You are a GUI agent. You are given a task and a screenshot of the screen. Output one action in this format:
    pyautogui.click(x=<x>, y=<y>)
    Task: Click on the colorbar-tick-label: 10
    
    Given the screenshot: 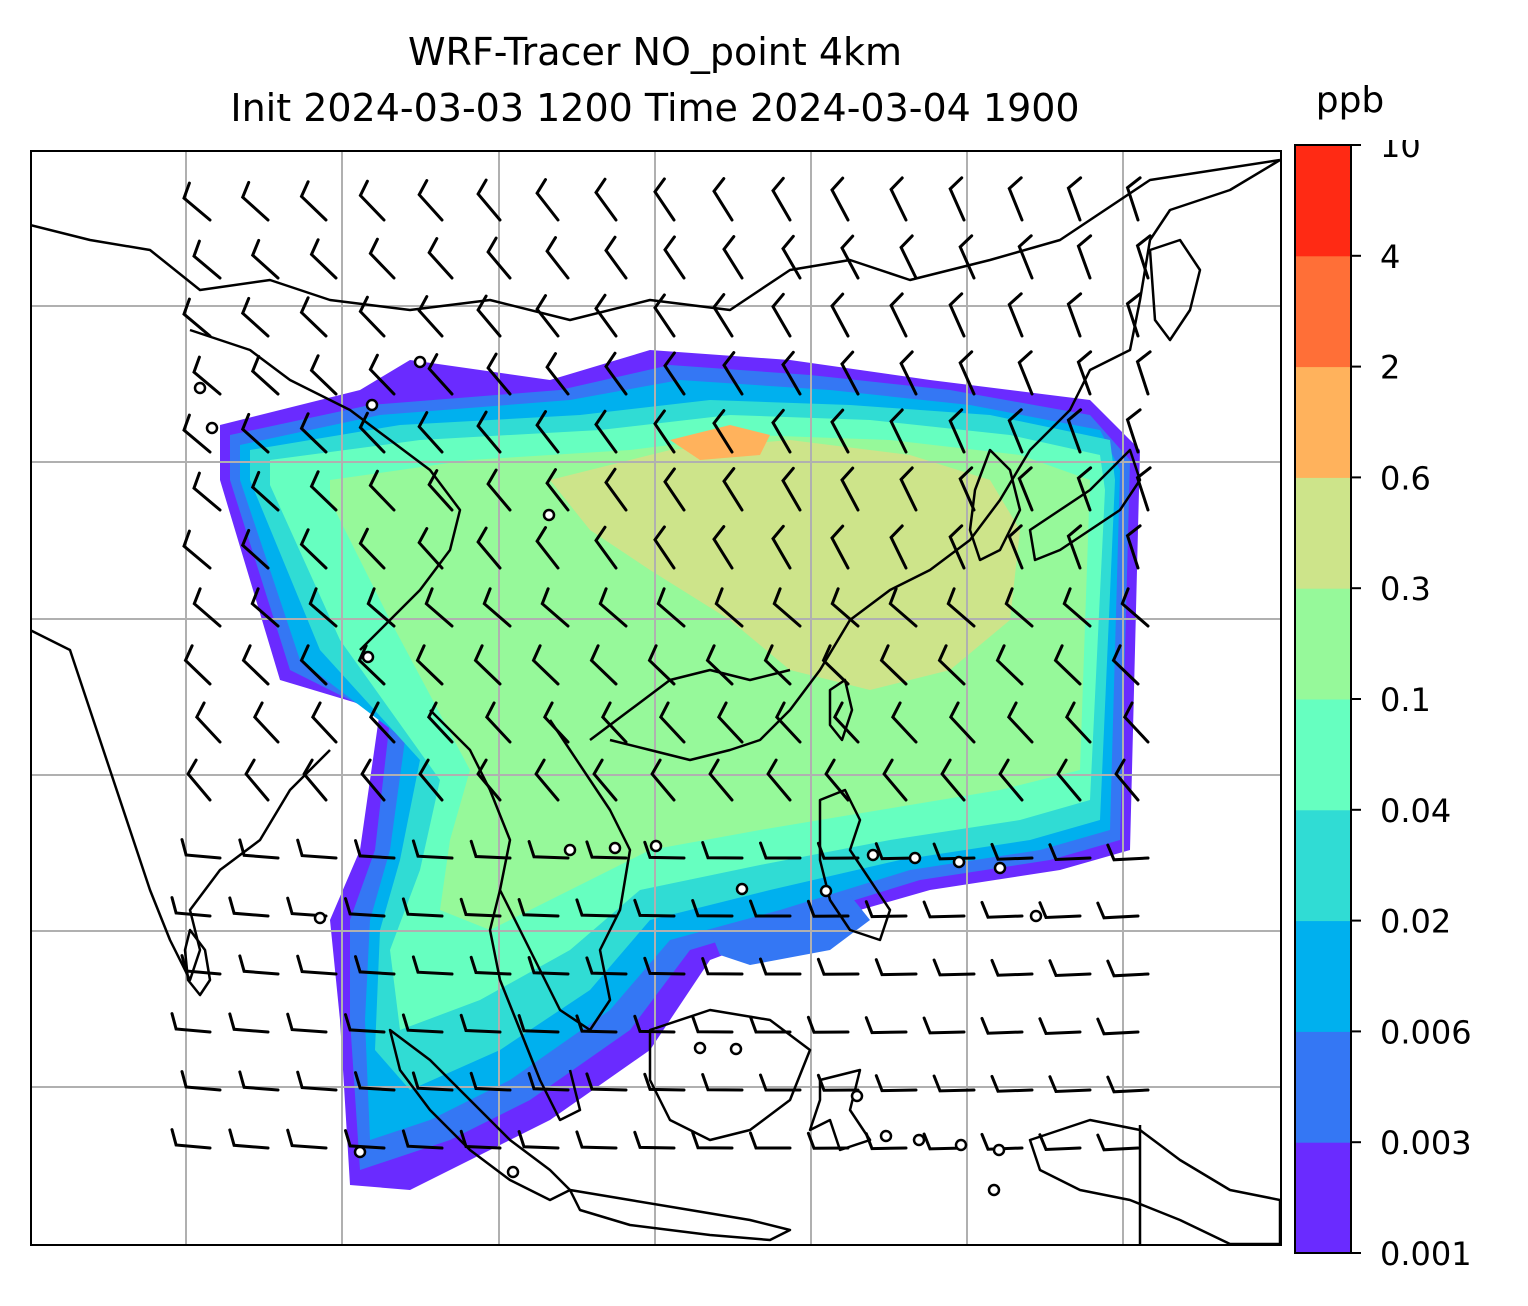 What is the action you would take?
    pyautogui.click(x=1400, y=152)
    